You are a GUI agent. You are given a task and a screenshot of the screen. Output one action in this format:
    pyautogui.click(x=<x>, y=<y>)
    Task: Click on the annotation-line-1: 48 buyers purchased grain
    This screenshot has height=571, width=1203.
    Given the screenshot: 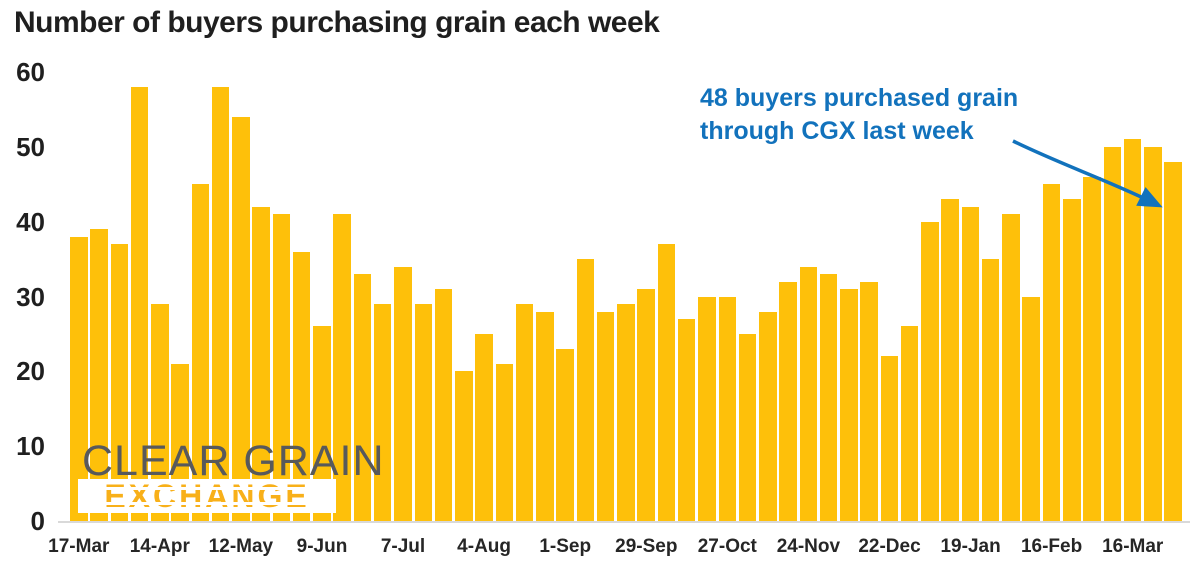 What is the action you would take?
    pyautogui.click(x=859, y=98)
    